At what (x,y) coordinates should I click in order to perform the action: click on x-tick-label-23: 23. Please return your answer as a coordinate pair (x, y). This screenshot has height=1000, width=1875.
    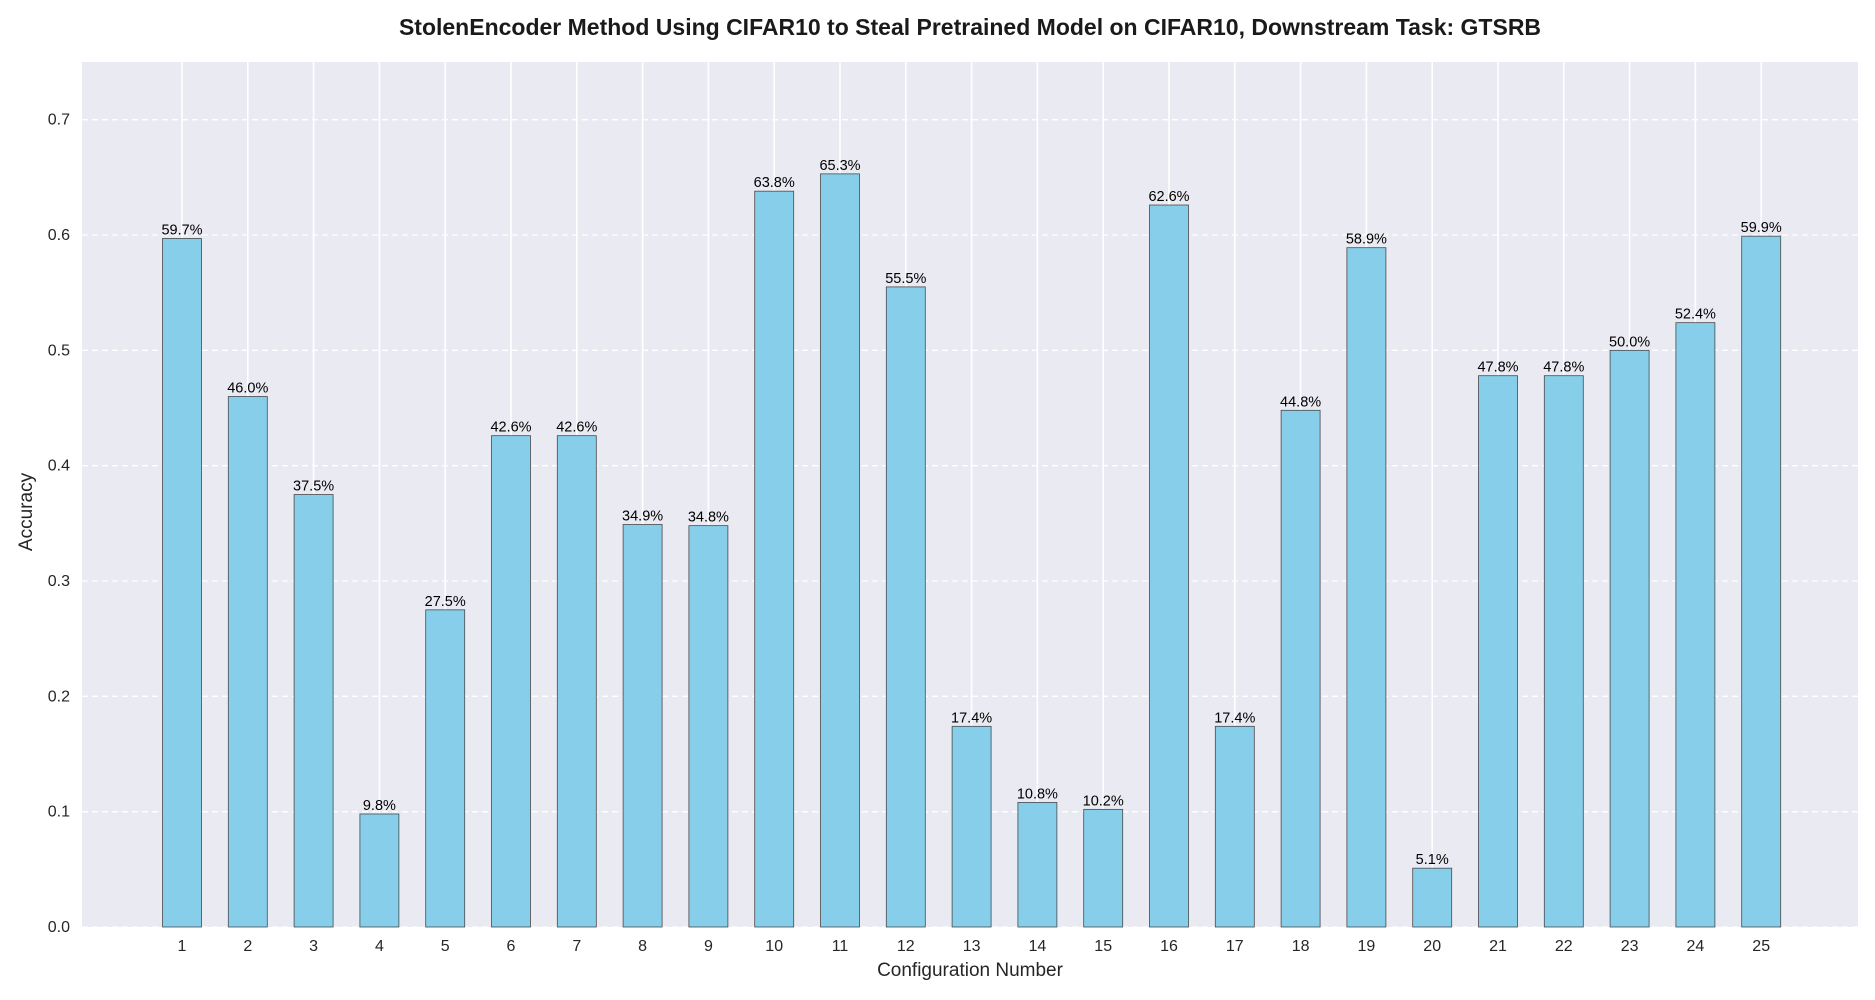
    Looking at the image, I should click on (1630, 946).